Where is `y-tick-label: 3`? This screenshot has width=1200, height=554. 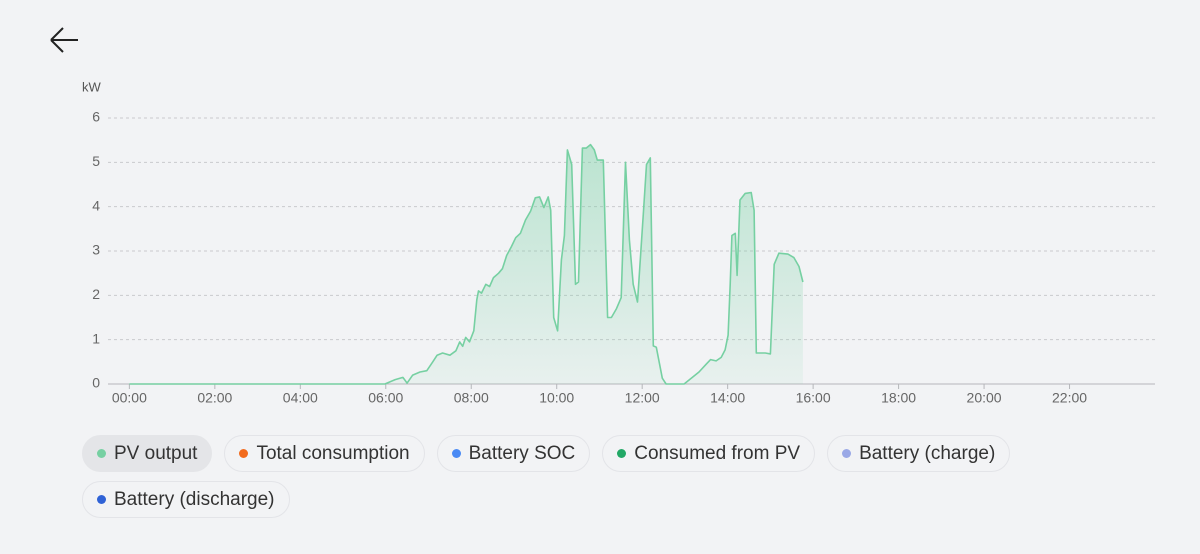
y-tick-label: 3 is located at coordinates (96, 250).